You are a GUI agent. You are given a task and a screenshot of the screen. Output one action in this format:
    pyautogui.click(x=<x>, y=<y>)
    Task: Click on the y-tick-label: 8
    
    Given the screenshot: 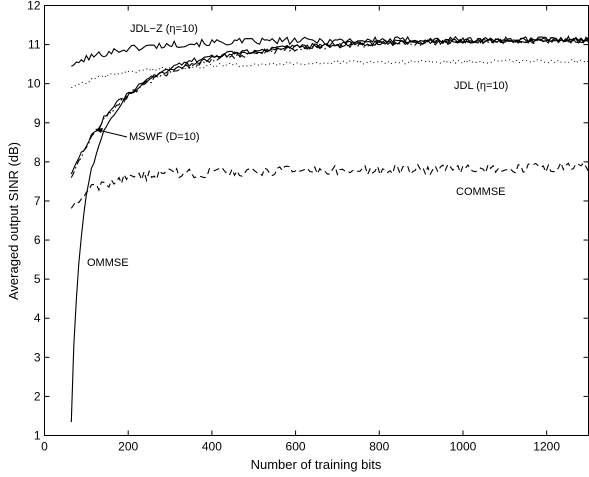 What is the action you would take?
    pyautogui.click(x=37, y=162)
    